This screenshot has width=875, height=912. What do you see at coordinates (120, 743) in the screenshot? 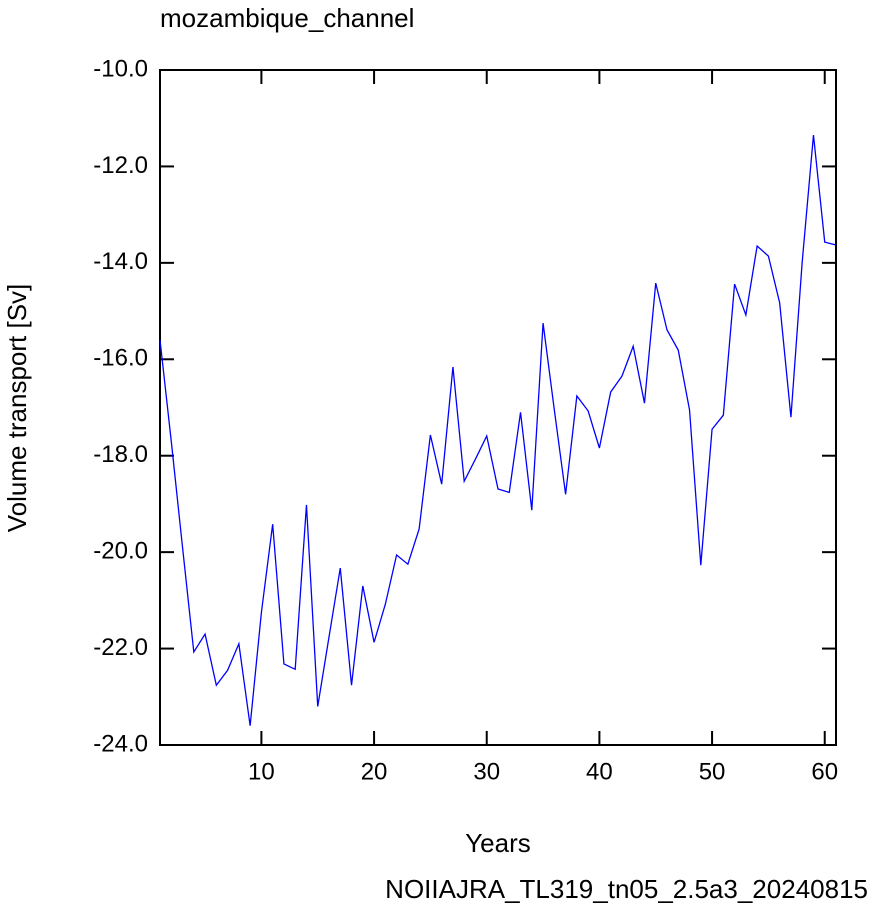
I see `y-tick-label: -24.0` at bounding box center [120, 743].